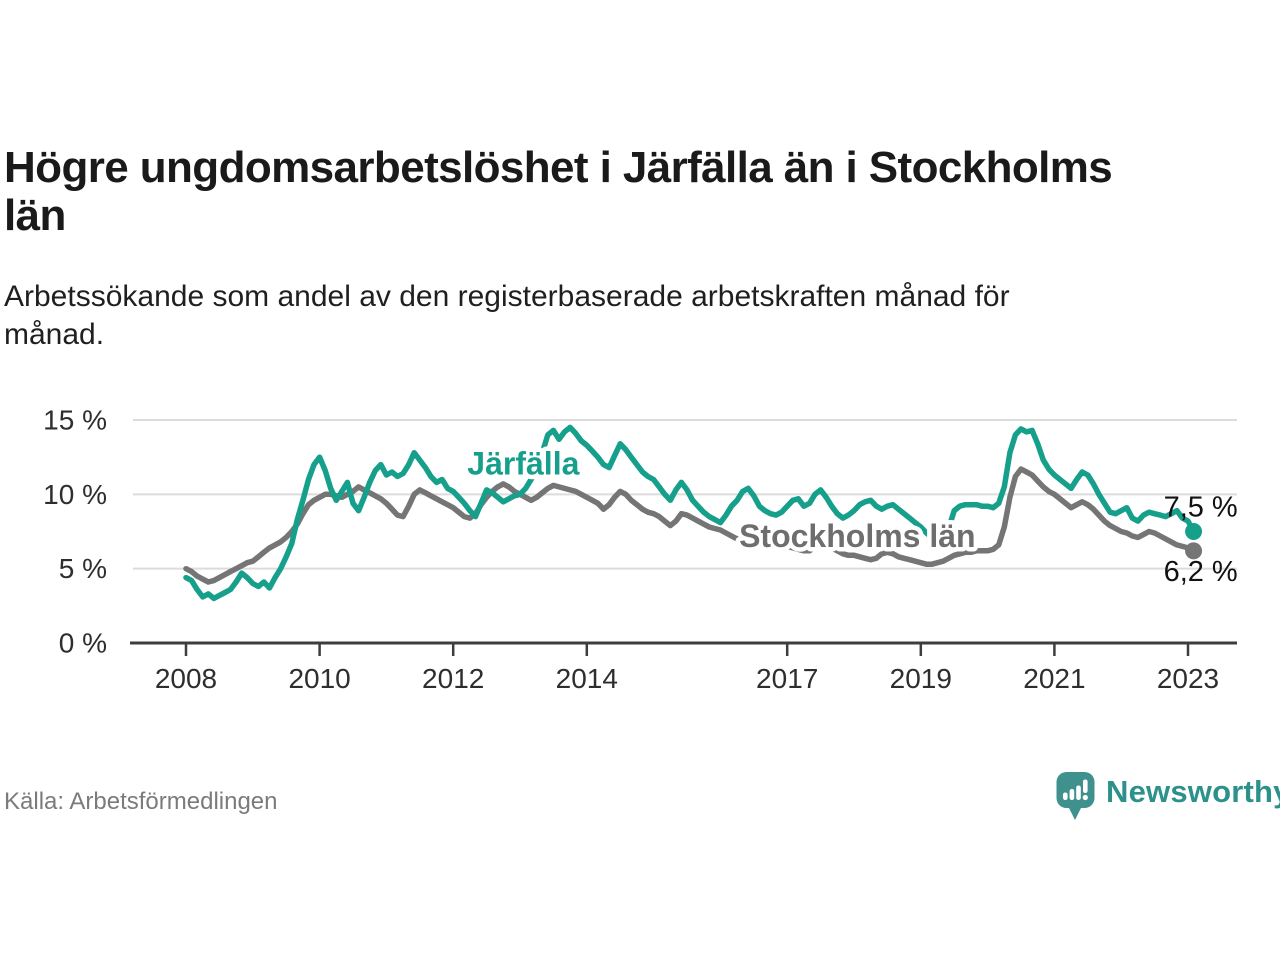 The width and height of the screenshot is (1280, 960). What do you see at coordinates (35, 215) in the screenshot?
I see `page-title-line: län` at bounding box center [35, 215].